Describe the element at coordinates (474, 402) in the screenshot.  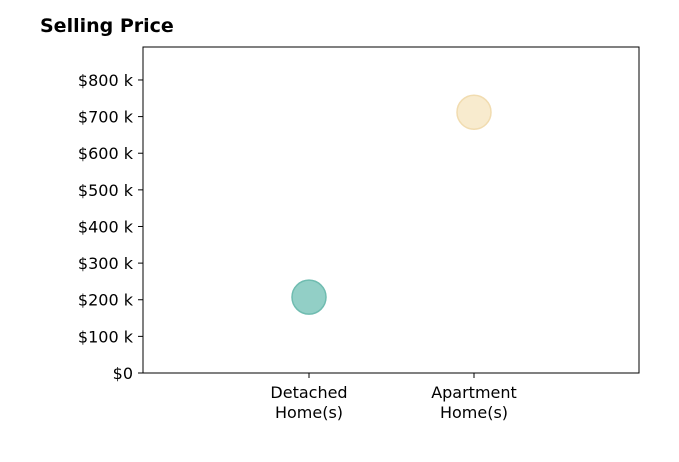
I see `x-tick-label: Apartment Home(s)` at that location.